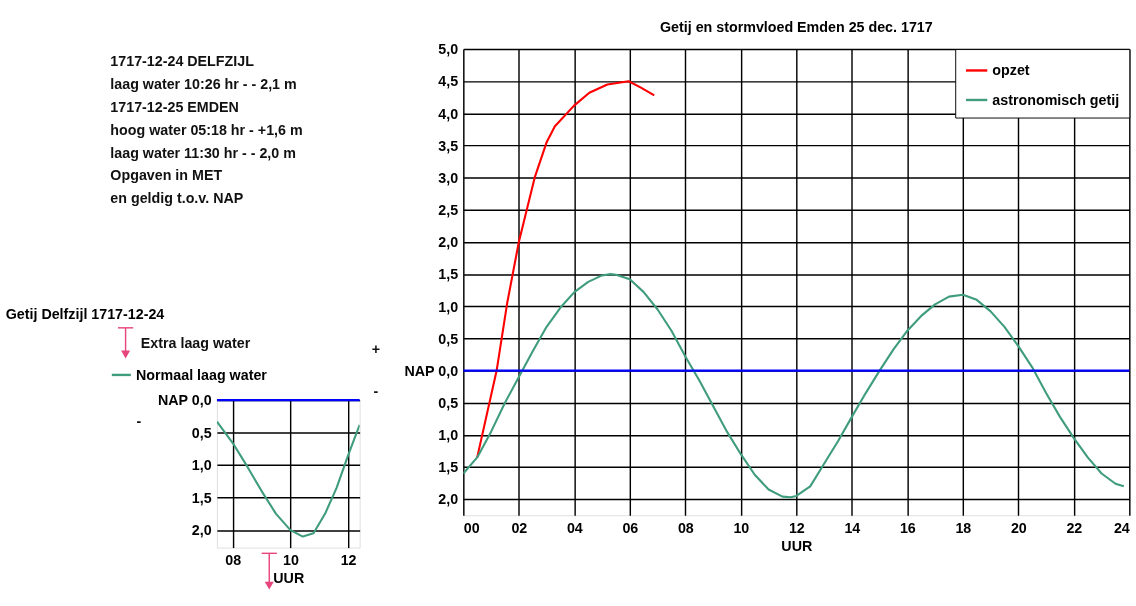 This screenshot has width=1136, height=606. I want to click on x-tick-label: 22, so click(1074, 527).